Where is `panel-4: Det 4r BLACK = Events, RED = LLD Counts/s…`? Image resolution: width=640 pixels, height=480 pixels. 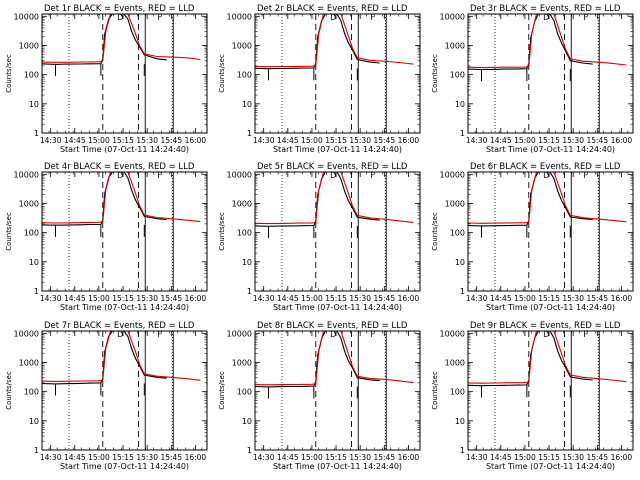
panel-4: Det 4r BLACK = Events, RED = LLD Counts/s… is located at coordinates (106, 237).